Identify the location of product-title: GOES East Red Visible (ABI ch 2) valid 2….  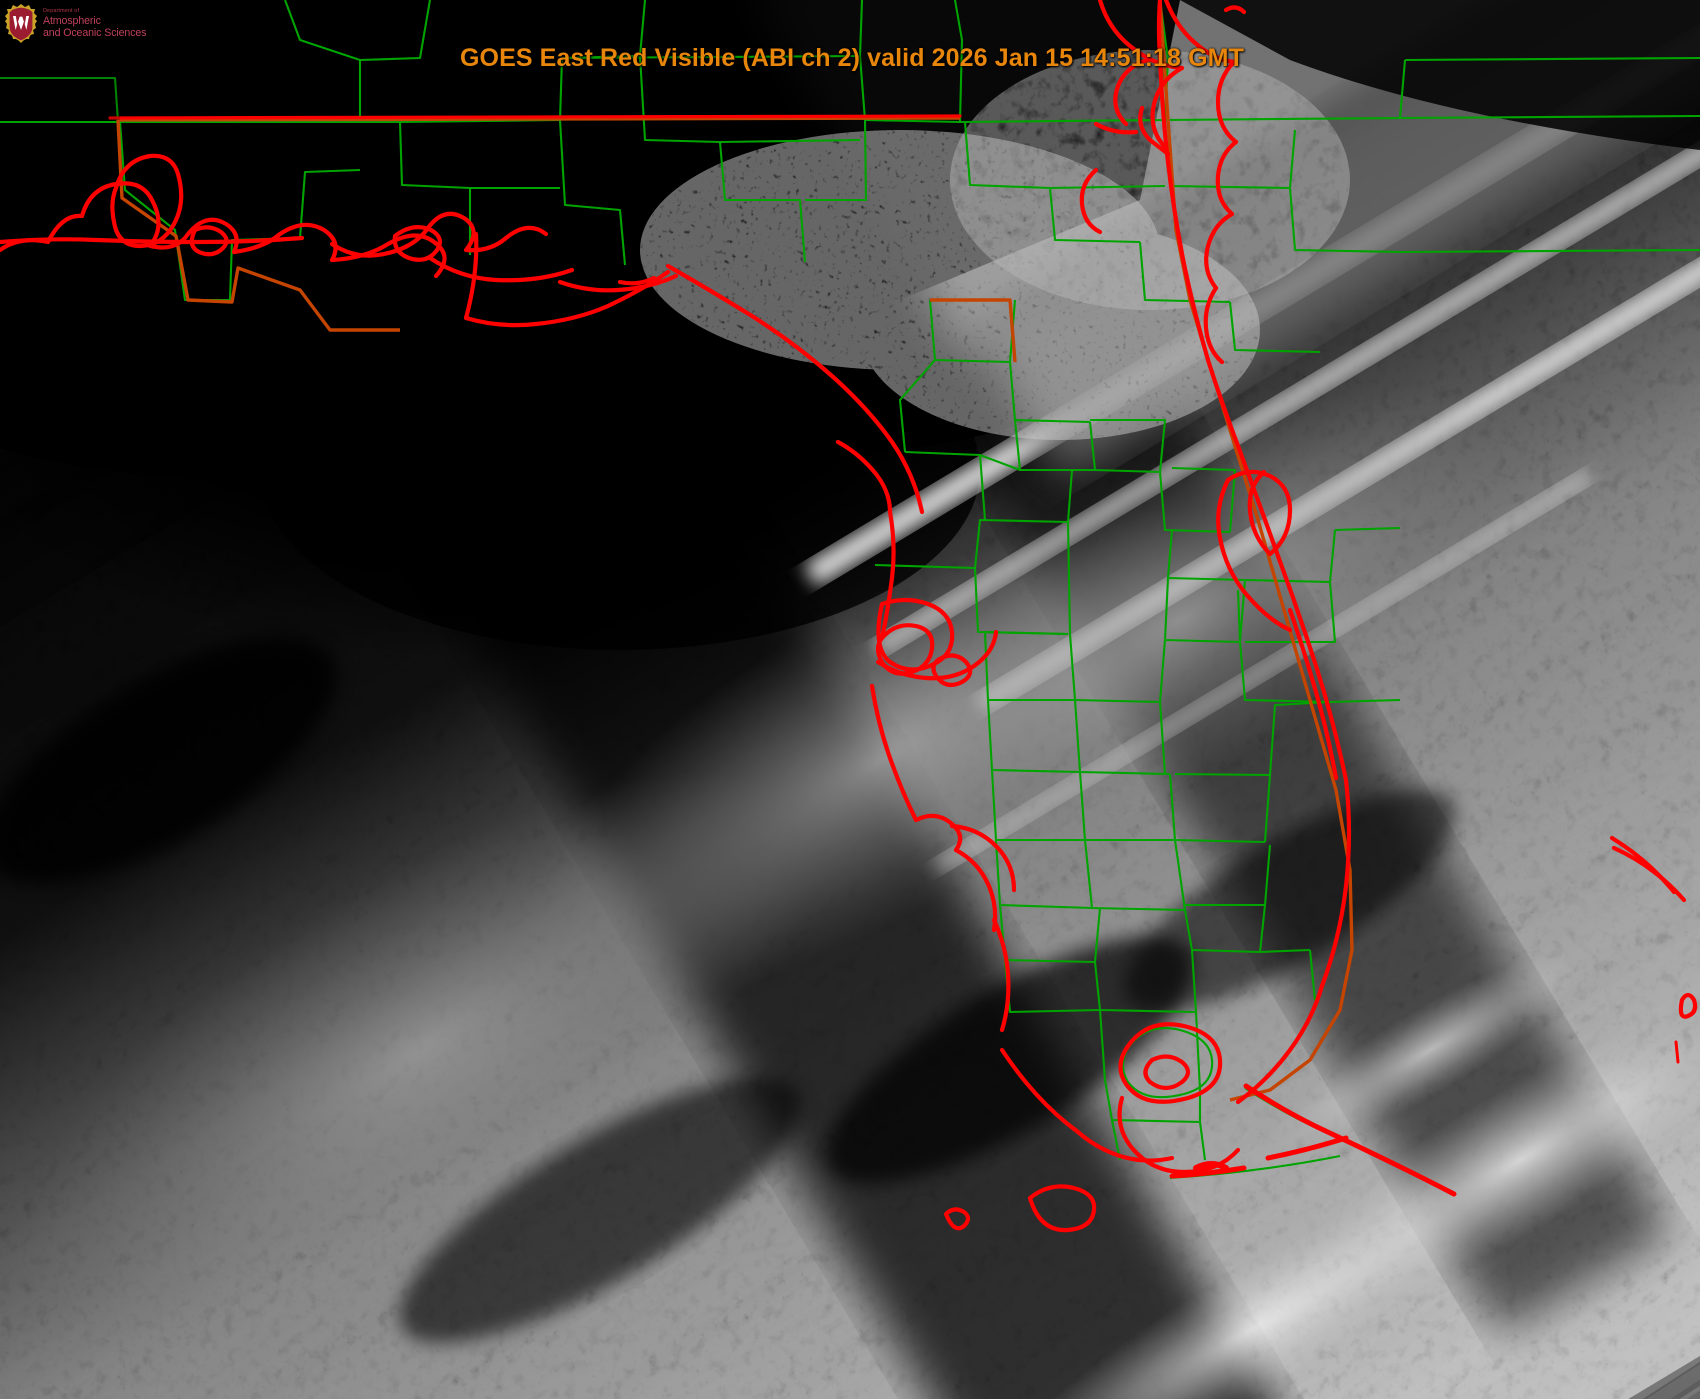
(852, 58).